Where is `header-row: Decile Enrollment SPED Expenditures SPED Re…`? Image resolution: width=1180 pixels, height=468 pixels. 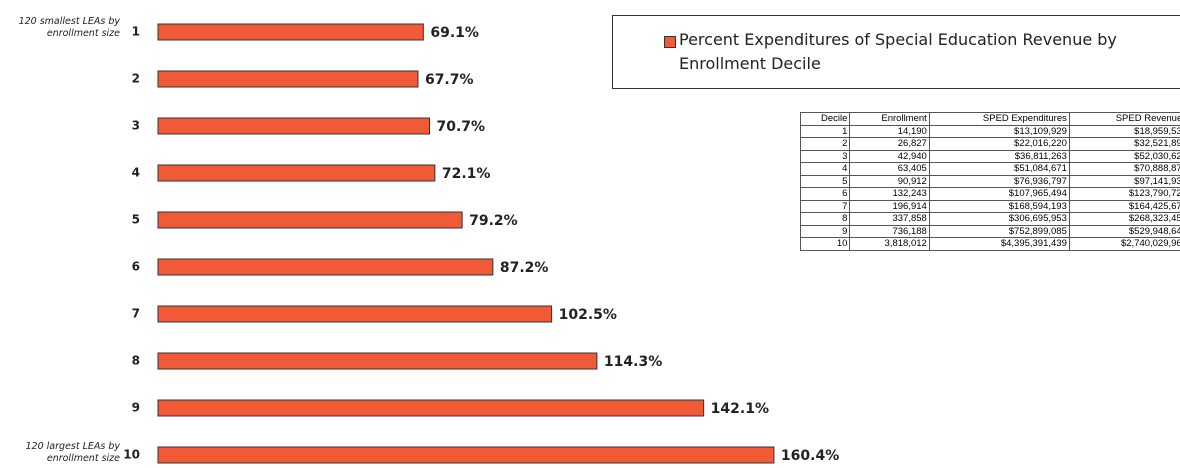
header-row: Decile Enrollment SPED Expenditures SPED Re… is located at coordinates (990, 119).